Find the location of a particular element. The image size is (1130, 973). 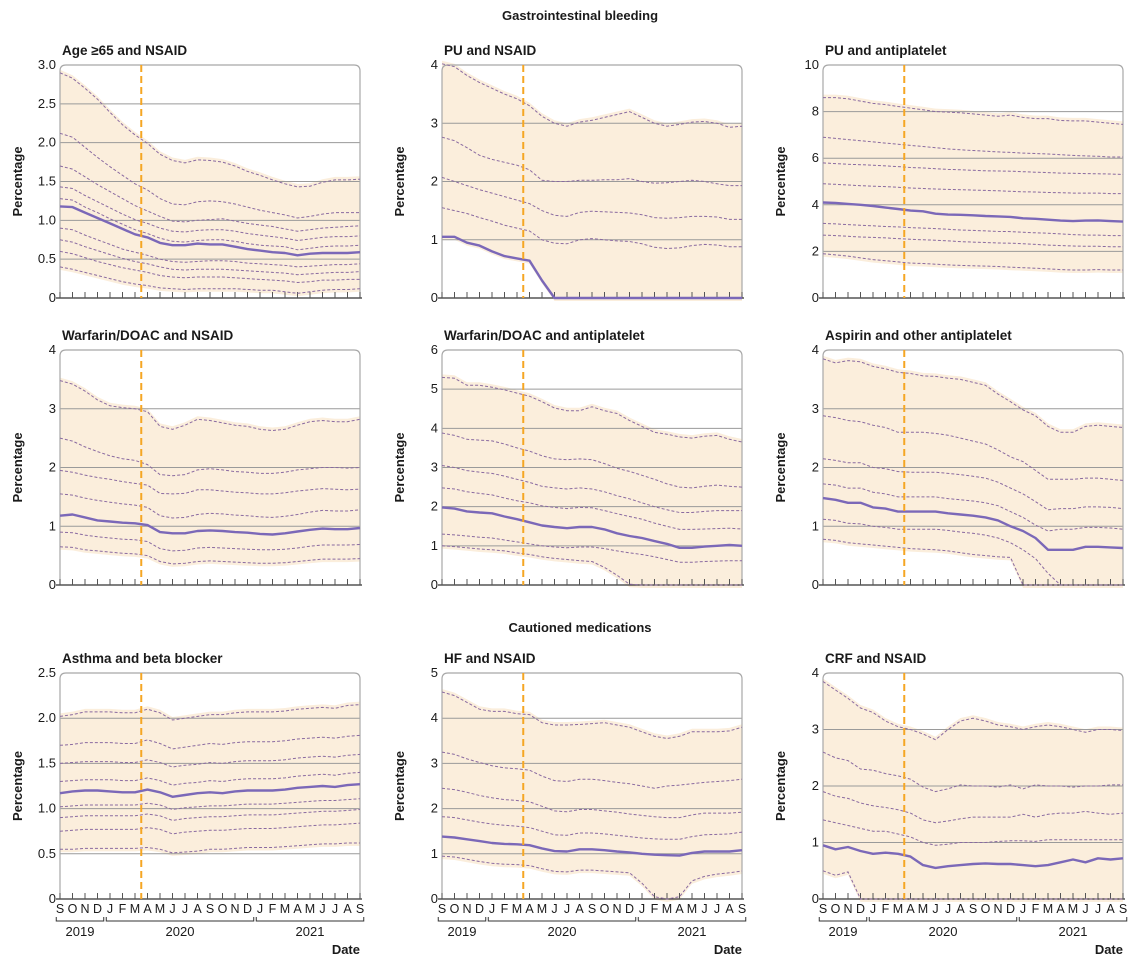

panel-title: Warfarin/DOAC and antiplatelet is located at coordinates (544, 335).